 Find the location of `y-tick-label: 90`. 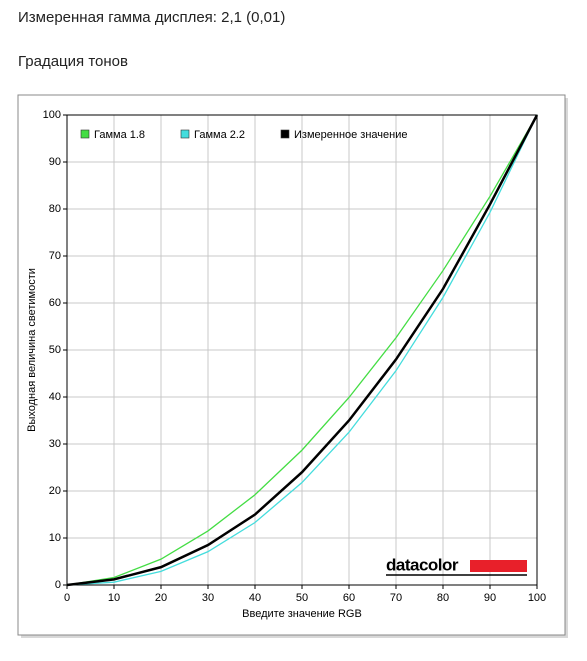

y-tick-label: 90 is located at coordinates (55, 162).